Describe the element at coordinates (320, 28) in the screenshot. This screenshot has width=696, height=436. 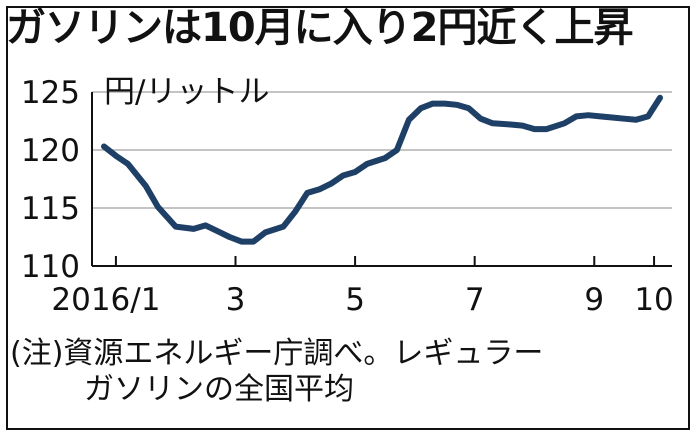
I see `chart-title: ガソリンは10月に入り2円近く上昇` at that location.